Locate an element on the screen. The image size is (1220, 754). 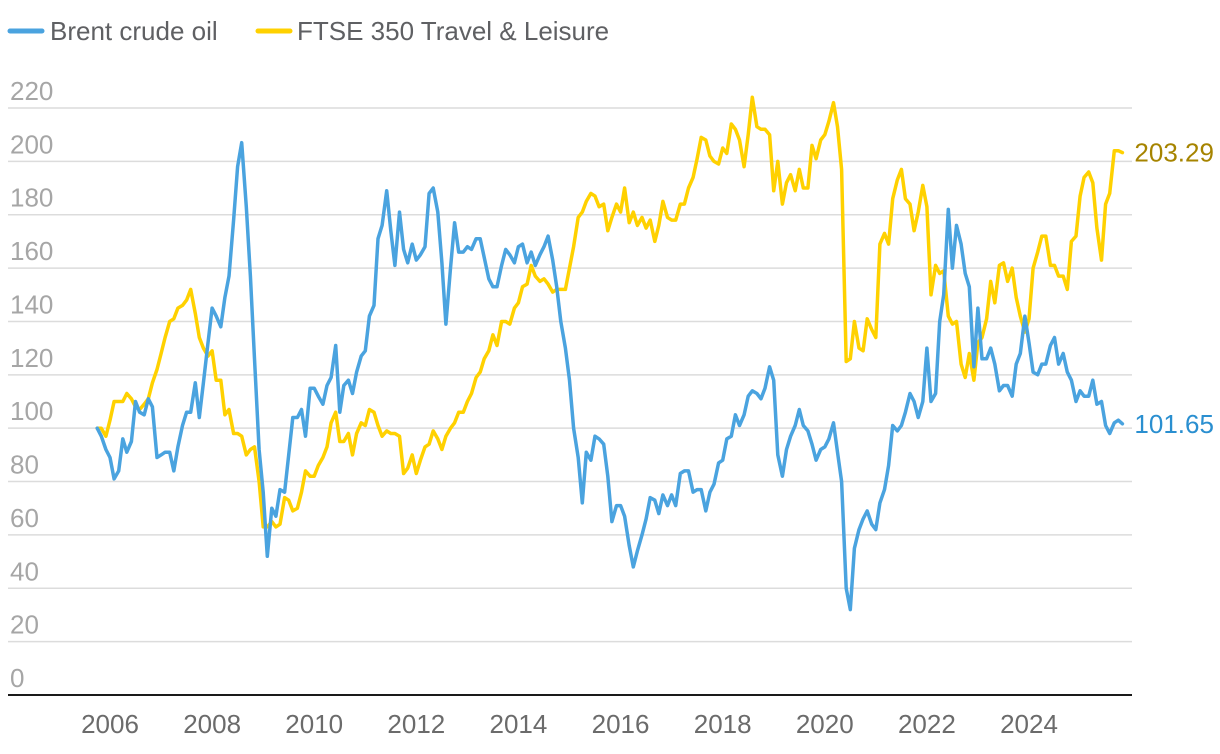
end-labels: 203.29 101.65 is located at coordinates (1174, 288).